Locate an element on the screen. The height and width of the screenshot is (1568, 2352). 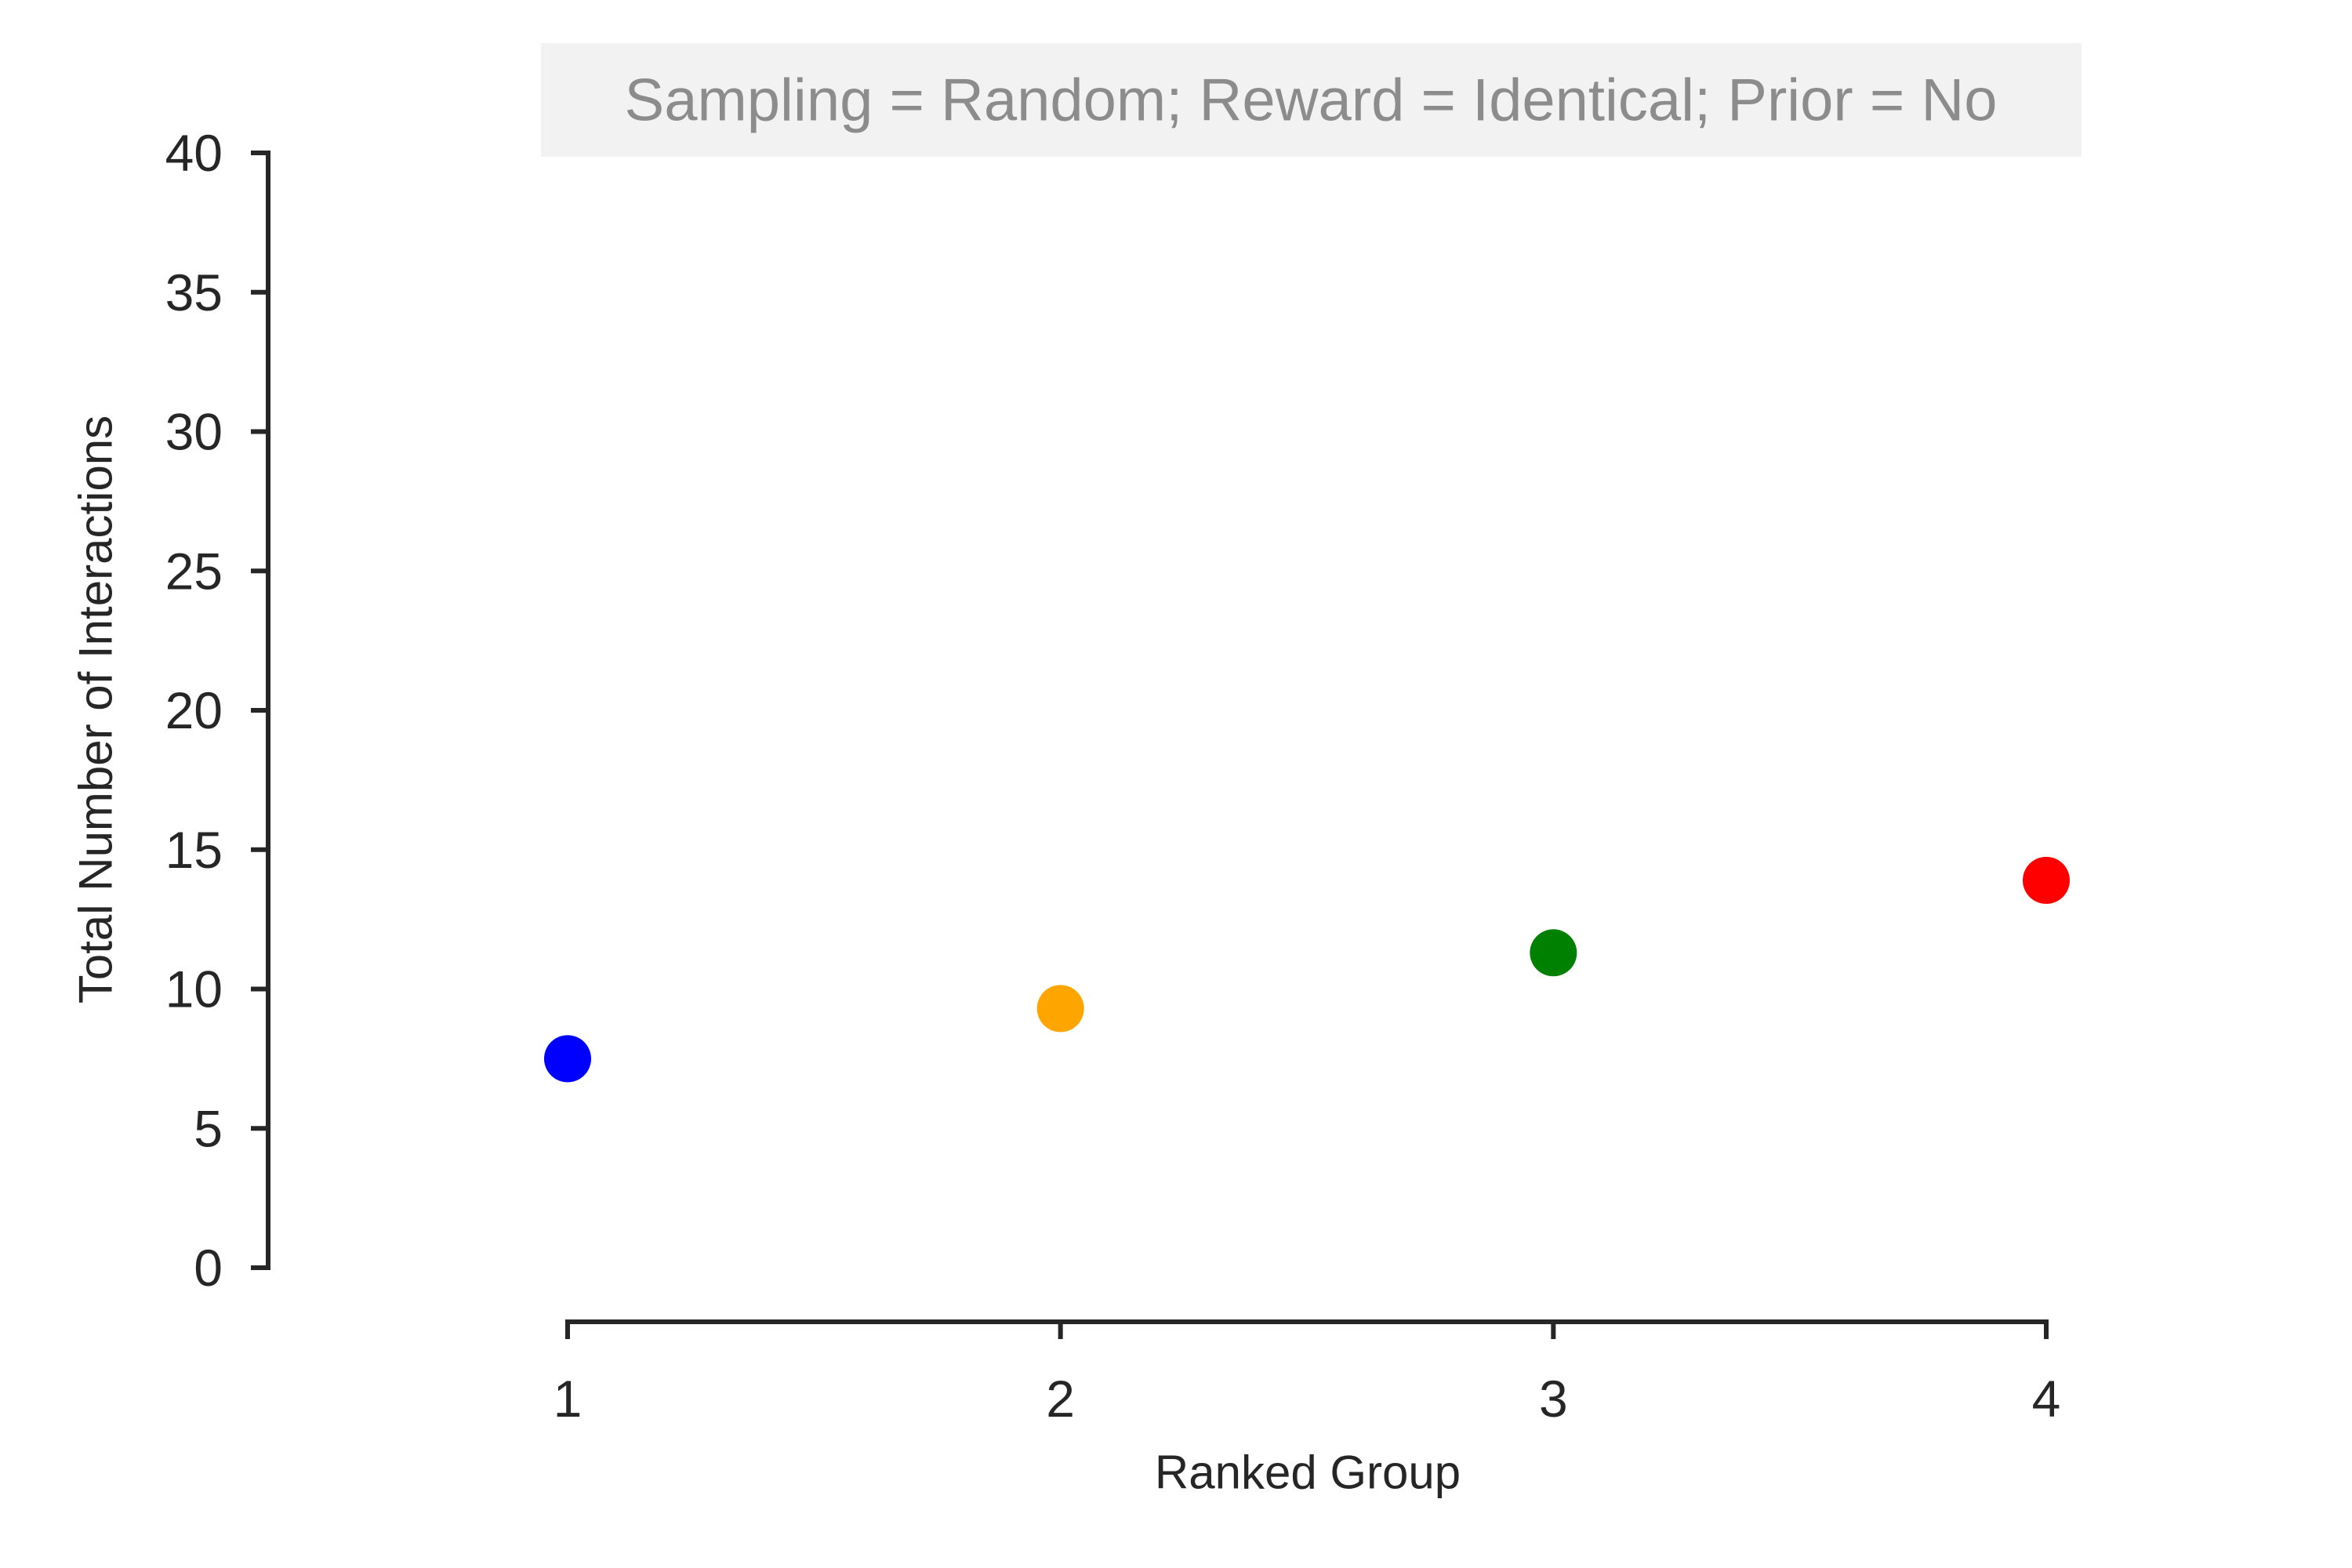
x-axis-label: Ranked Group is located at coordinates (1308, 1472).